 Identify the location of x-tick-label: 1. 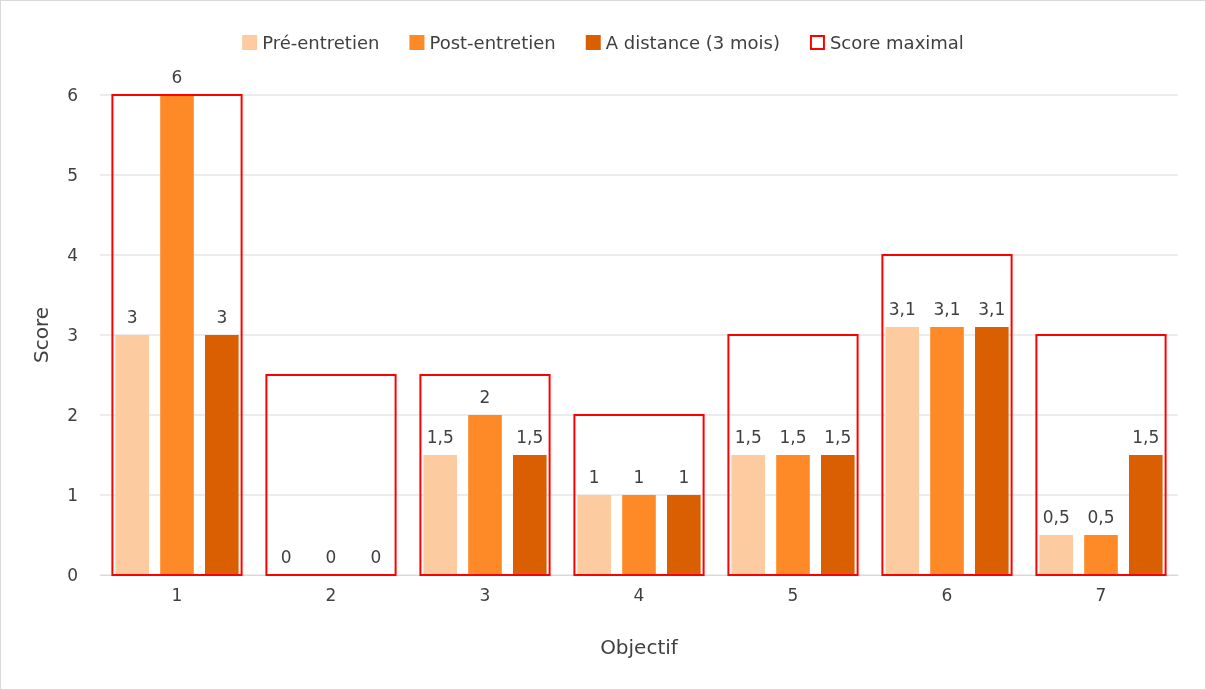
(177, 595).